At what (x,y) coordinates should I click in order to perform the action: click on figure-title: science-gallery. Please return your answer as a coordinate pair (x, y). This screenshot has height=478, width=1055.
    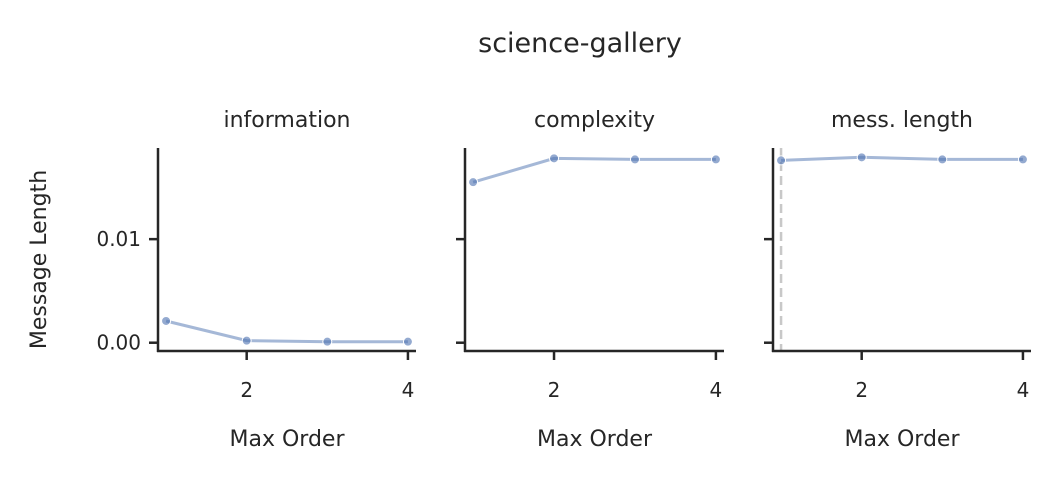
    Looking at the image, I should click on (580, 43).